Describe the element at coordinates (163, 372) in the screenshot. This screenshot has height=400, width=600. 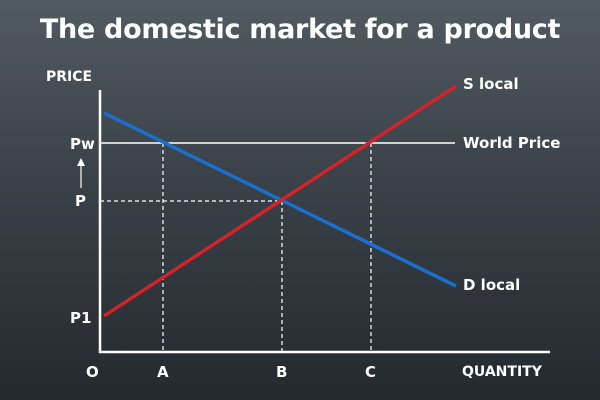
I see `quantity-label-a: A` at that location.